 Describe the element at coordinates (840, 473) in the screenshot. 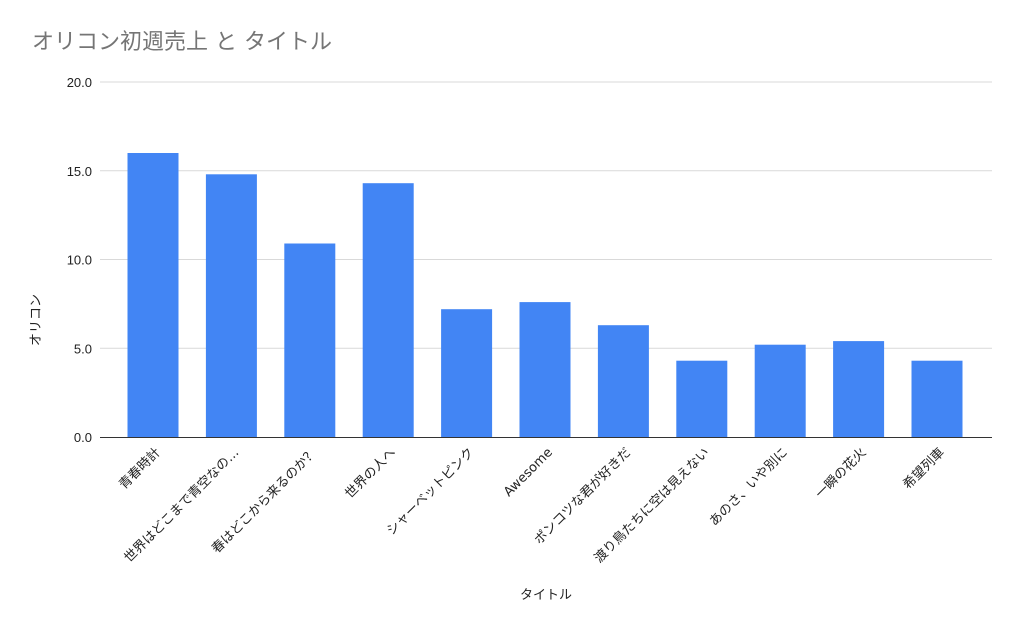

I see `x-tick-label: 一瞬の花火` at that location.